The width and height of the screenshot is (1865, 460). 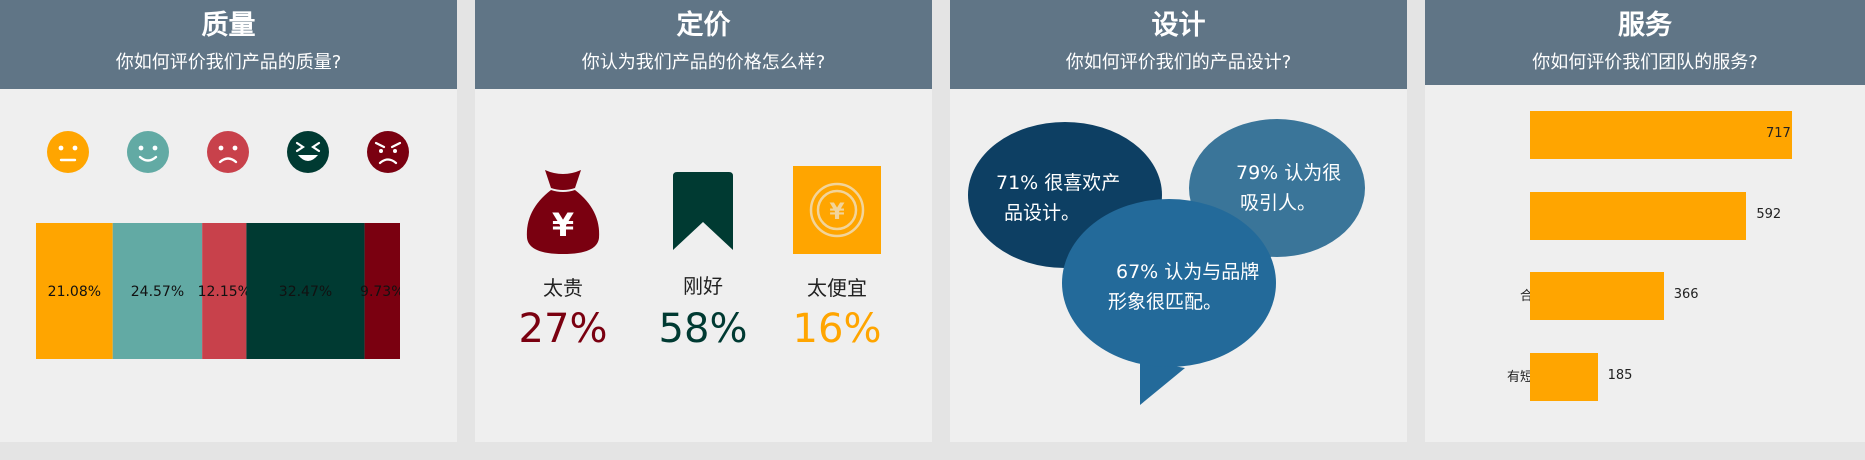 What do you see at coordinates (703, 44) in the screenshot?
I see `pricing-header: 定价 你认为我们产品的价格怎么样?` at bounding box center [703, 44].